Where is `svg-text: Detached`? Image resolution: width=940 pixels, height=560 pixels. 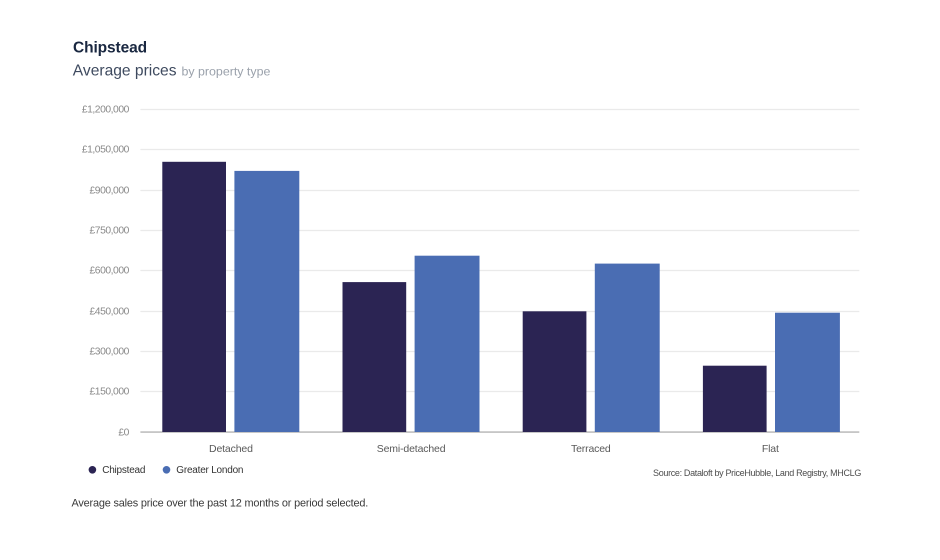
svg-text: Detached is located at coordinates (231, 449).